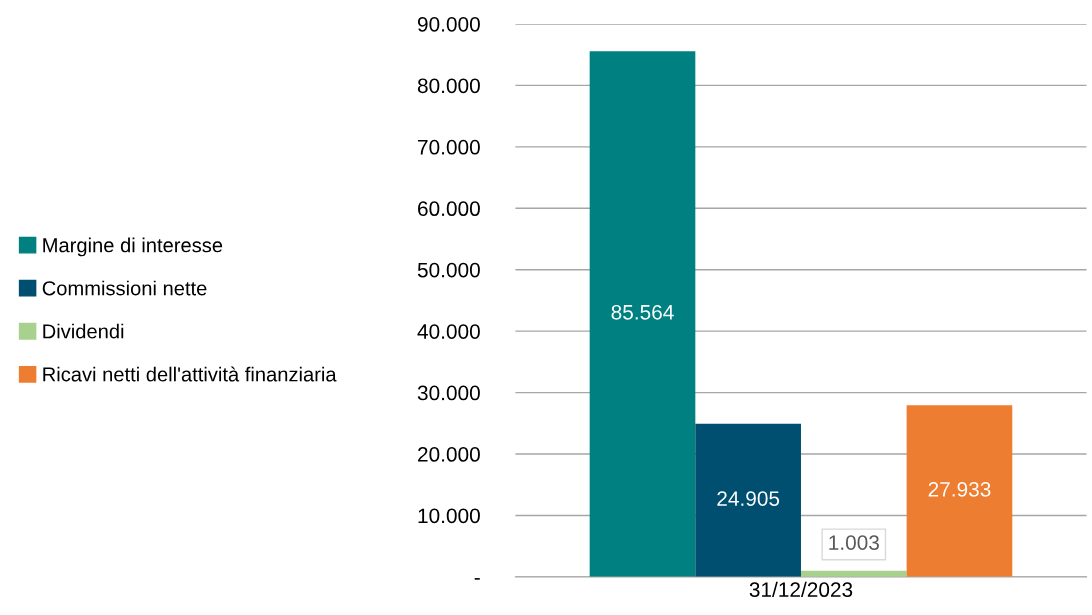  What do you see at coordinates (449, 454) in the screenshot?
I see `y-tick-label: 20.000` at bounding box center [449, 454].